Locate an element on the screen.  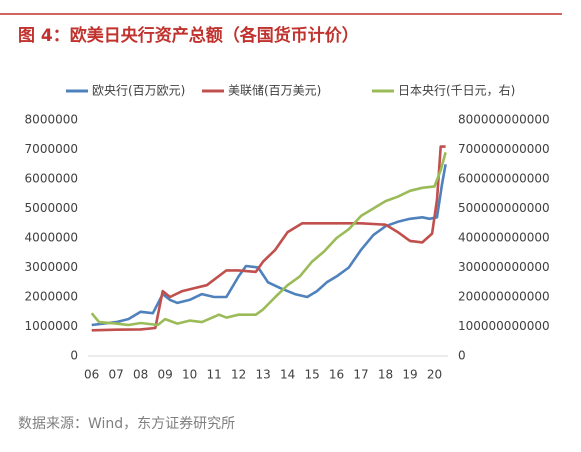
y2-tick-label: 300000000000 is located at coordinates (504, 267).